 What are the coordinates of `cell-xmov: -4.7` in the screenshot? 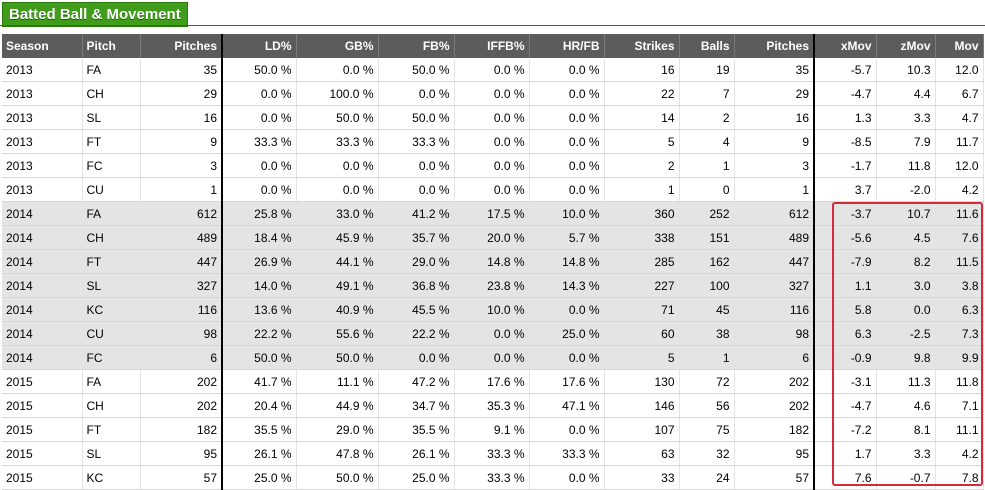 It's located at (845, 93).